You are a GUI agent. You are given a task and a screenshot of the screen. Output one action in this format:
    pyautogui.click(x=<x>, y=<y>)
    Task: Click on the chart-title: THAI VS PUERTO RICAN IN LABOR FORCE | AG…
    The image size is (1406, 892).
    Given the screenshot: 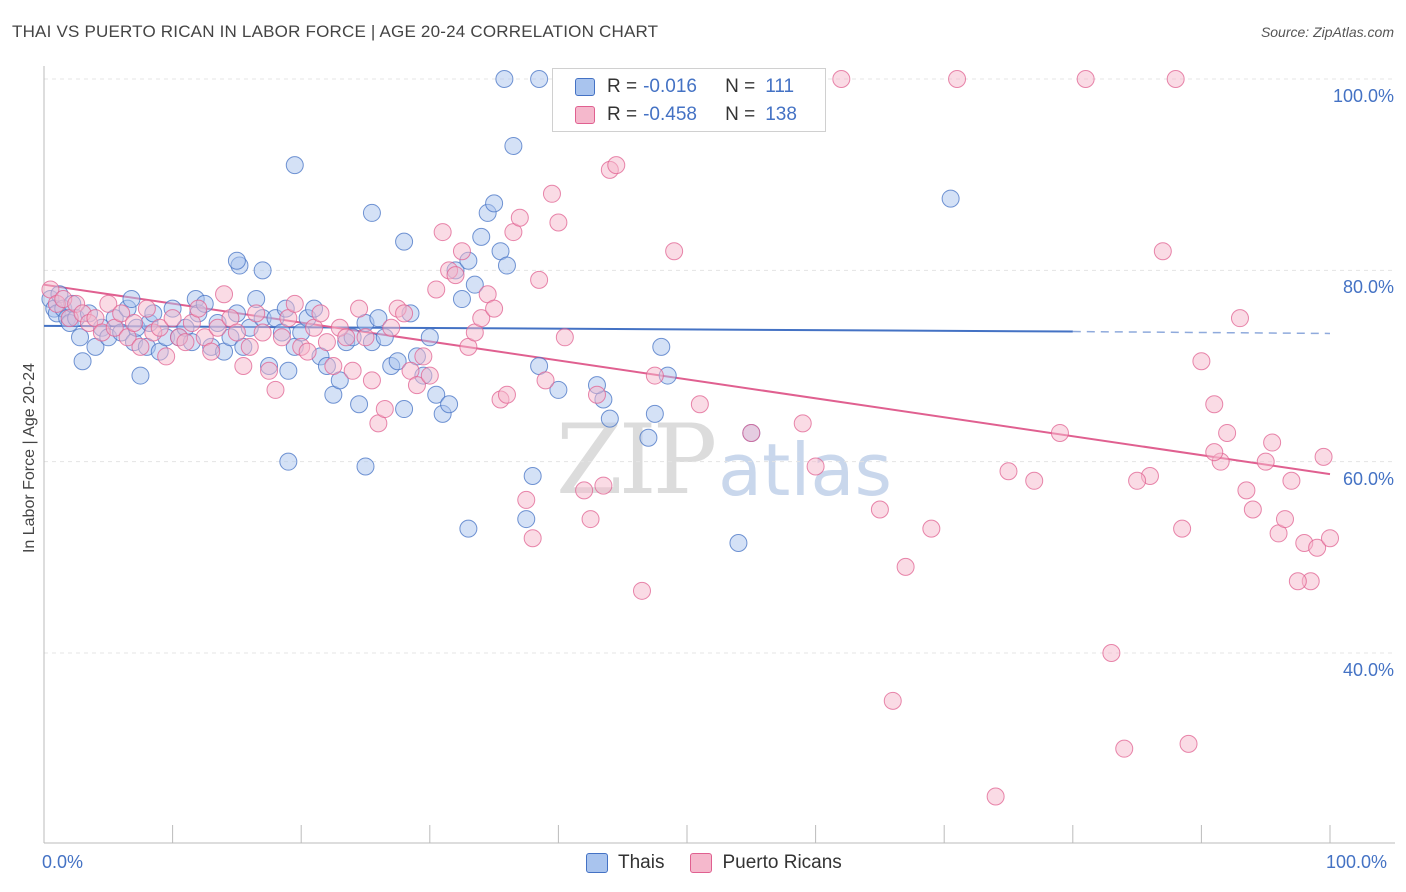 What is the action you would take?
    pyautogui.click(x=335, y=31)
    